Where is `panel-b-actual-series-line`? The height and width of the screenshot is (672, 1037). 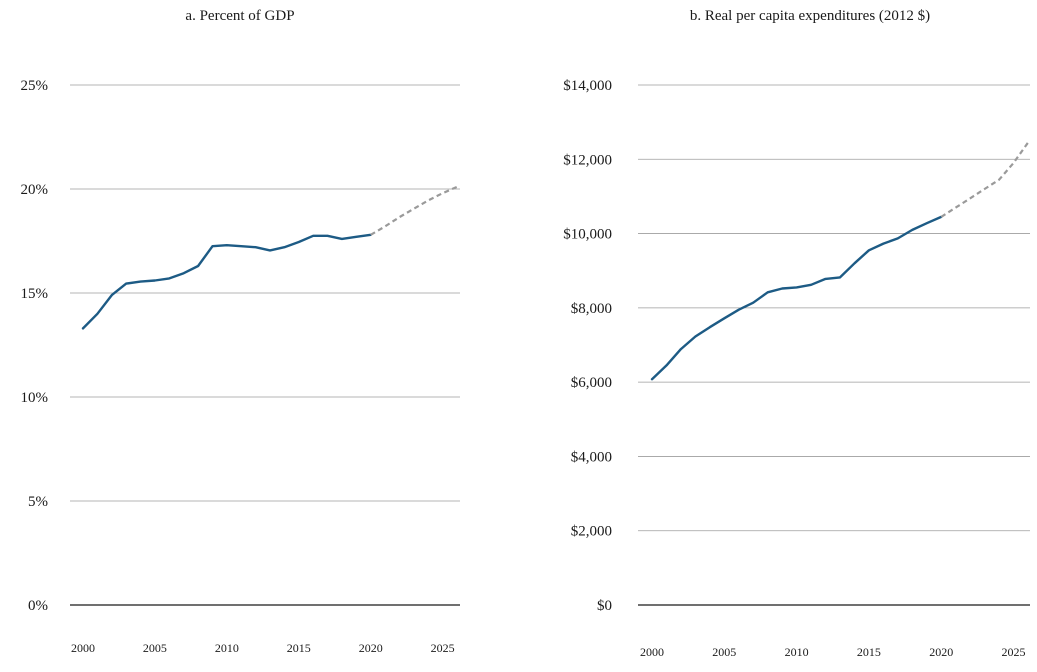 panel-b-actual-series-line is located at coordinates (796, 298).